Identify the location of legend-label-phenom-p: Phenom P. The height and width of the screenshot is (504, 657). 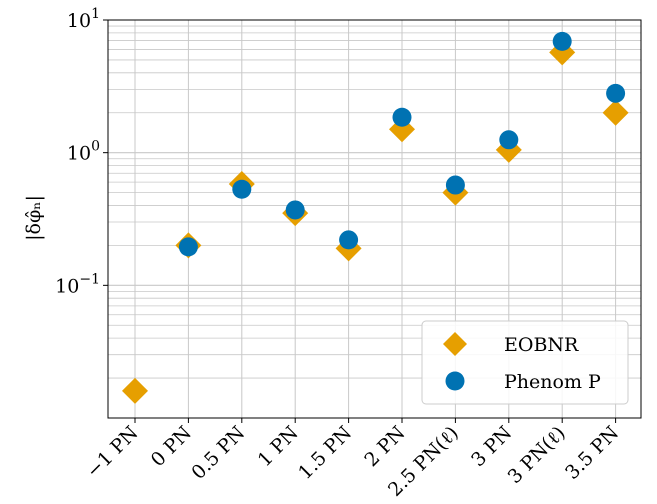
(552, 382).